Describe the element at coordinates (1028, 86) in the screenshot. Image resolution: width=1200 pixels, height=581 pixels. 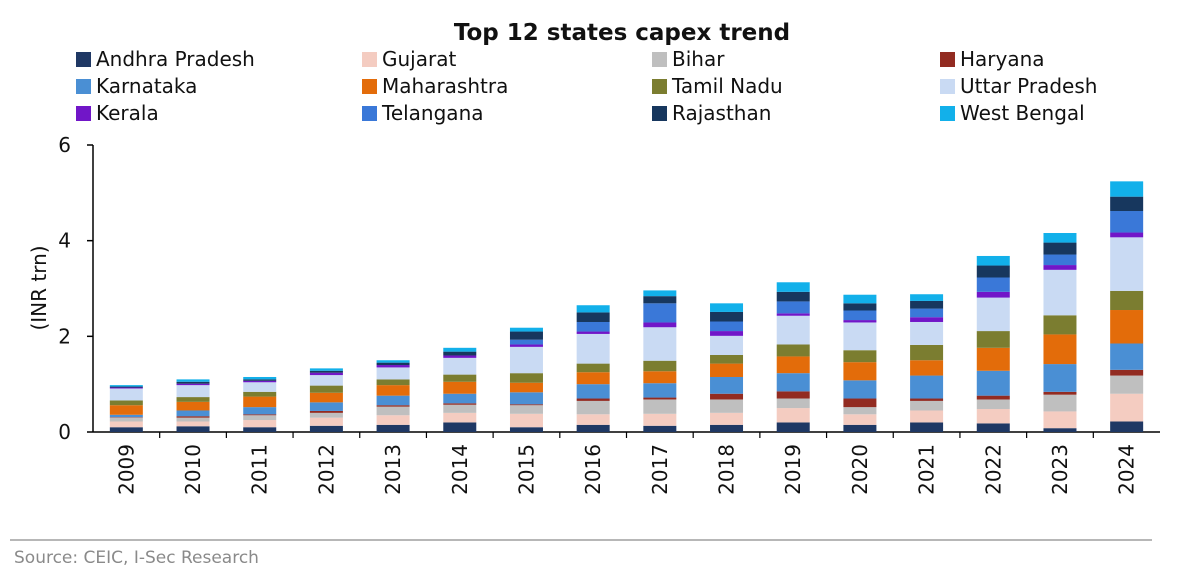
I see `legend-label-uttar-pradesh: Uttar Pradesh` at that location.